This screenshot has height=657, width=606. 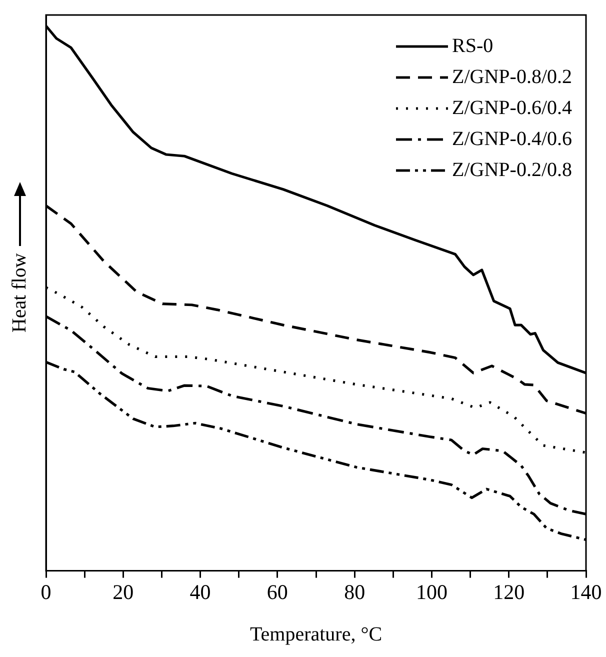 What do you see at coordinates (512, 77) in the screenshot?
I see `legend-label: Z/GNP-0.8/0.2` at bounding box center [512, 77].